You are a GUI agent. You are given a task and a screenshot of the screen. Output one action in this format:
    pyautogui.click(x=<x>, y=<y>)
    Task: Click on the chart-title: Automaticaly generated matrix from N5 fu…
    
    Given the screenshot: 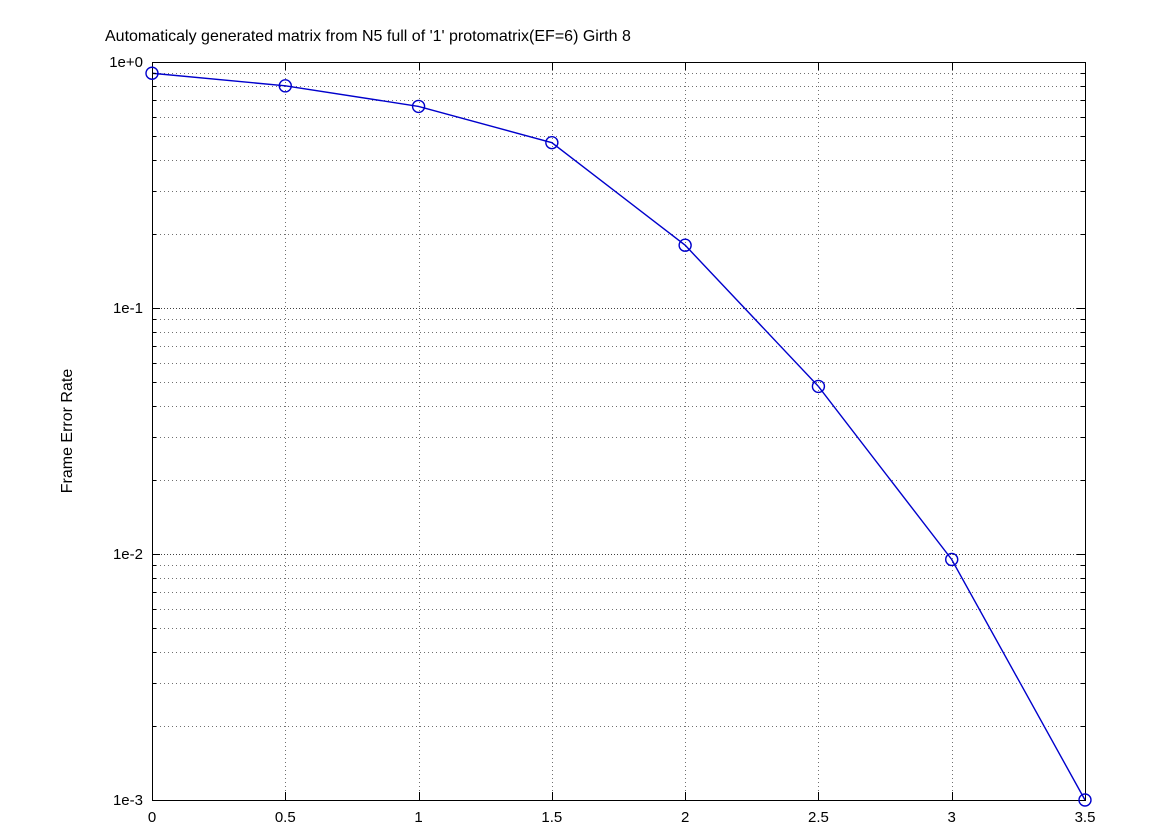 What is the action you would take?
    pyautogui.click(x=368, y=36)
    